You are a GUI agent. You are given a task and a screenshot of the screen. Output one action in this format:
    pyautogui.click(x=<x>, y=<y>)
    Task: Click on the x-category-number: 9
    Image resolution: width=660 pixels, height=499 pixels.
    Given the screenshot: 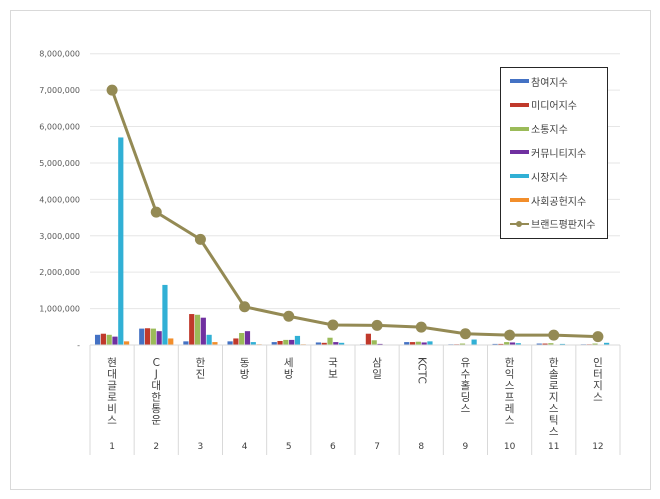 What is the action you would take?
    pyautogui.click(x=466, y=447)
    